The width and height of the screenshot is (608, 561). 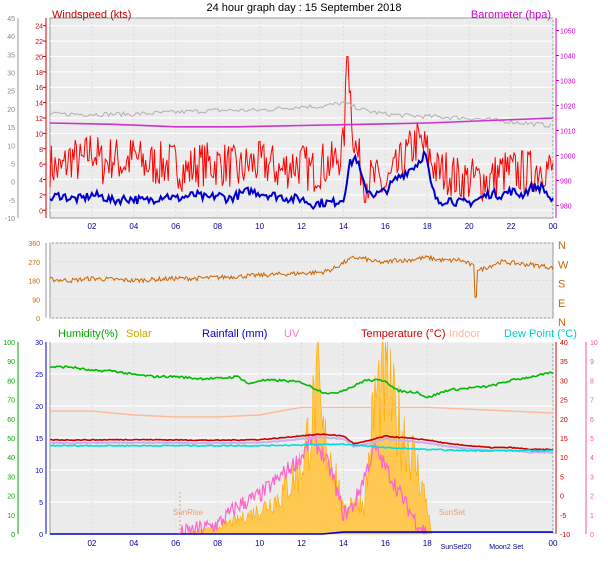 I want to click on direction-tick-label: 180, so click(x=34, y=282).